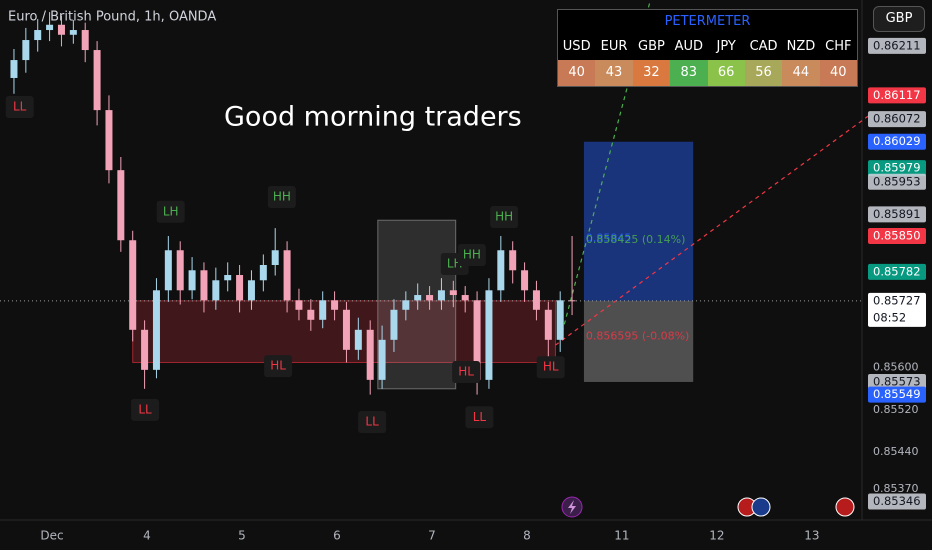 This screenshot has height=550, width=932. I want to click on countdown: 08:52, so click(889, 317).